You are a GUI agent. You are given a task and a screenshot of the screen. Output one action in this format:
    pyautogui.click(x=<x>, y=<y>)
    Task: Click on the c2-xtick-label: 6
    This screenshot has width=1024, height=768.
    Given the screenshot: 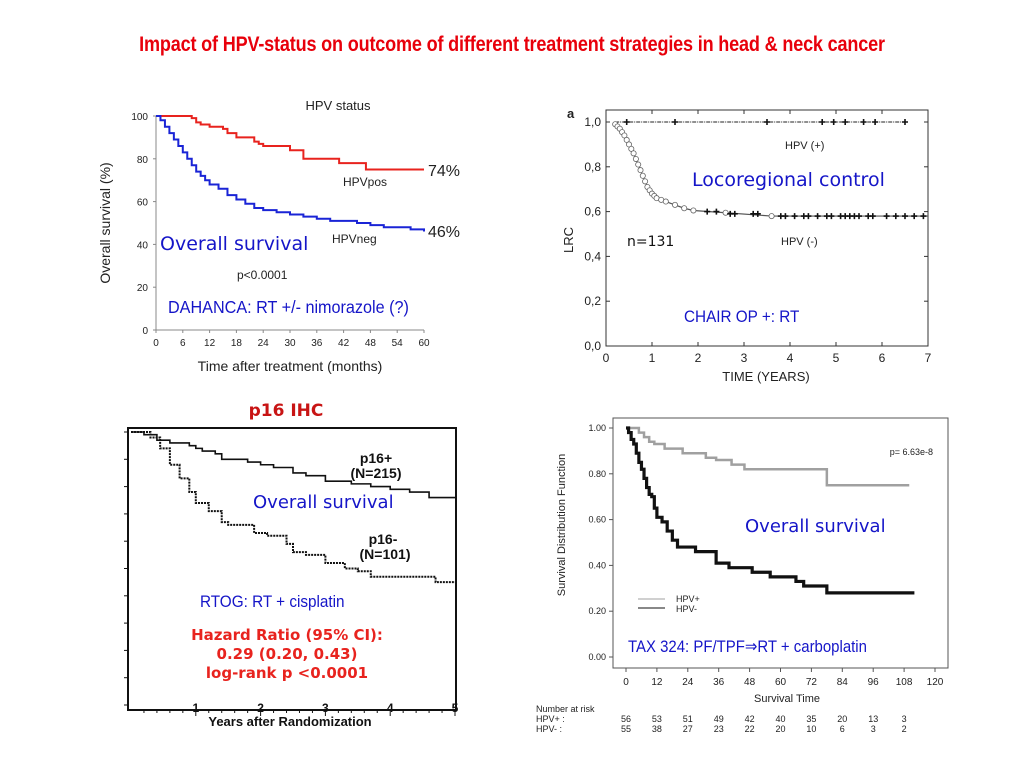 What is the action you would take?
    pyautogui.click(x=882, y=358)
    